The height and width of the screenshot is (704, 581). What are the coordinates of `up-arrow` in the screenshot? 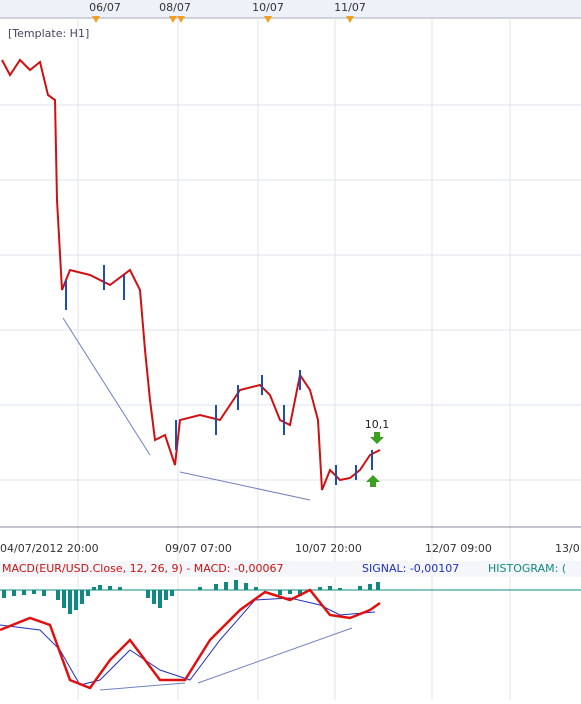 It's located at (373, 481).